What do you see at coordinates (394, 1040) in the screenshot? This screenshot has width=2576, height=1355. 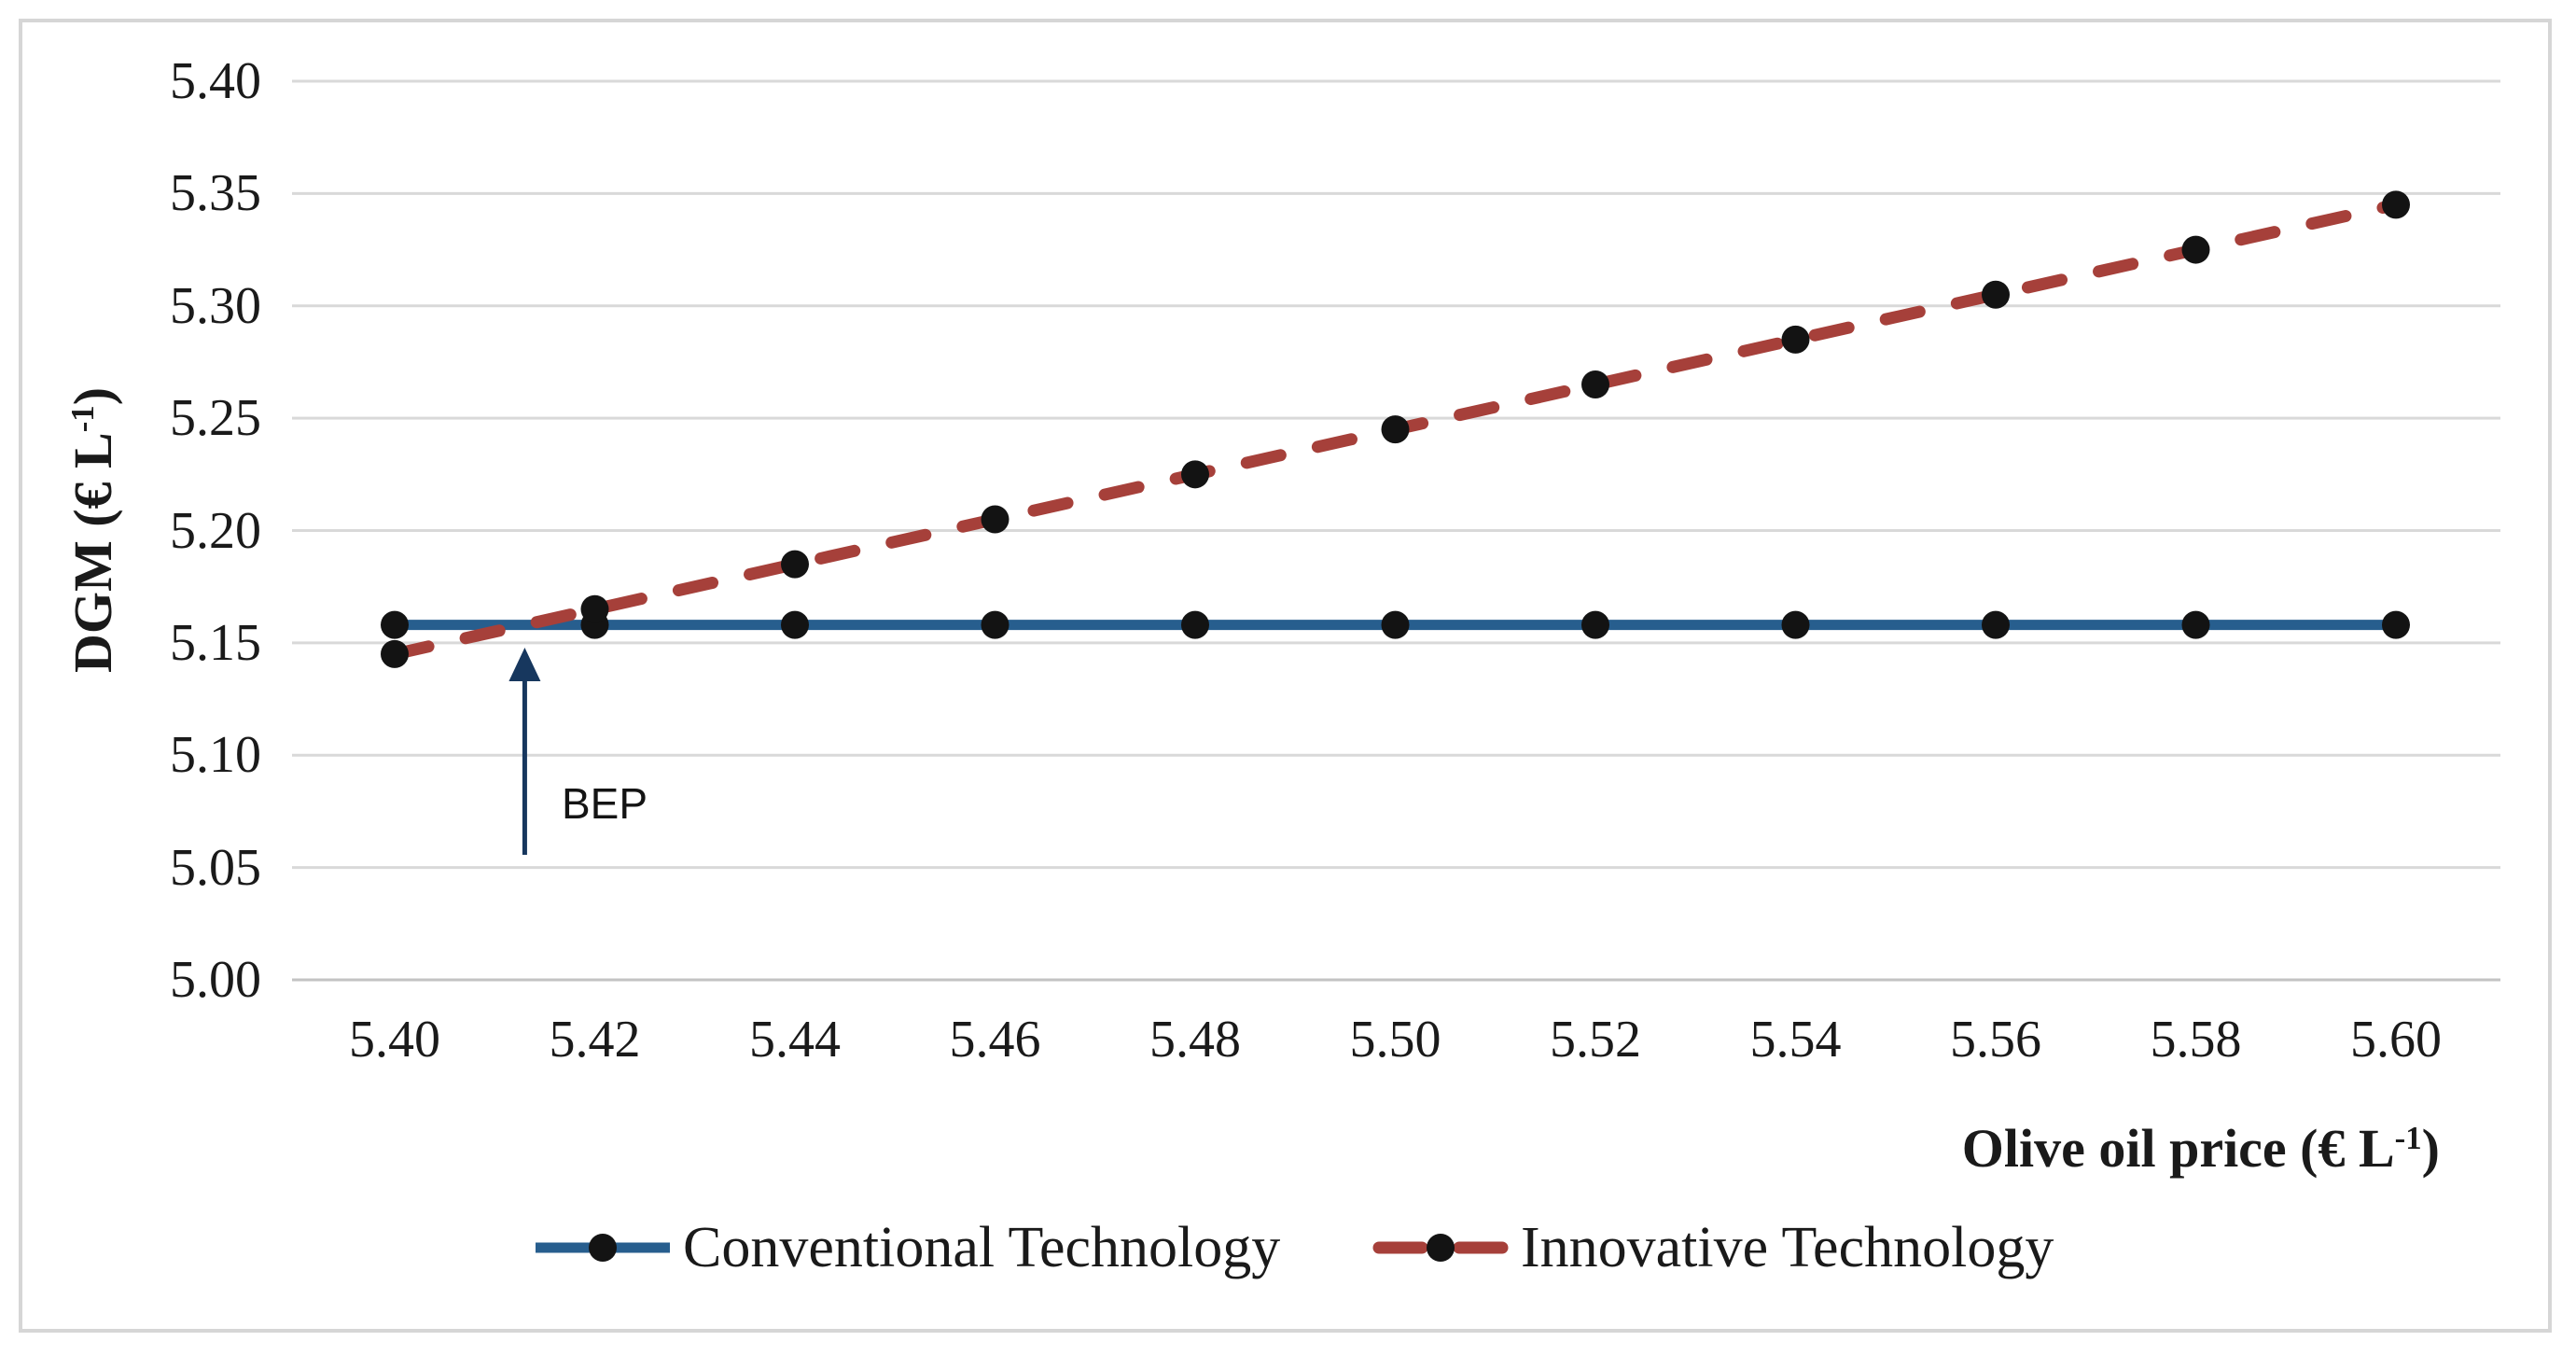 I see `x-tick-label: 5.40` at bounding box center [394, 1040].